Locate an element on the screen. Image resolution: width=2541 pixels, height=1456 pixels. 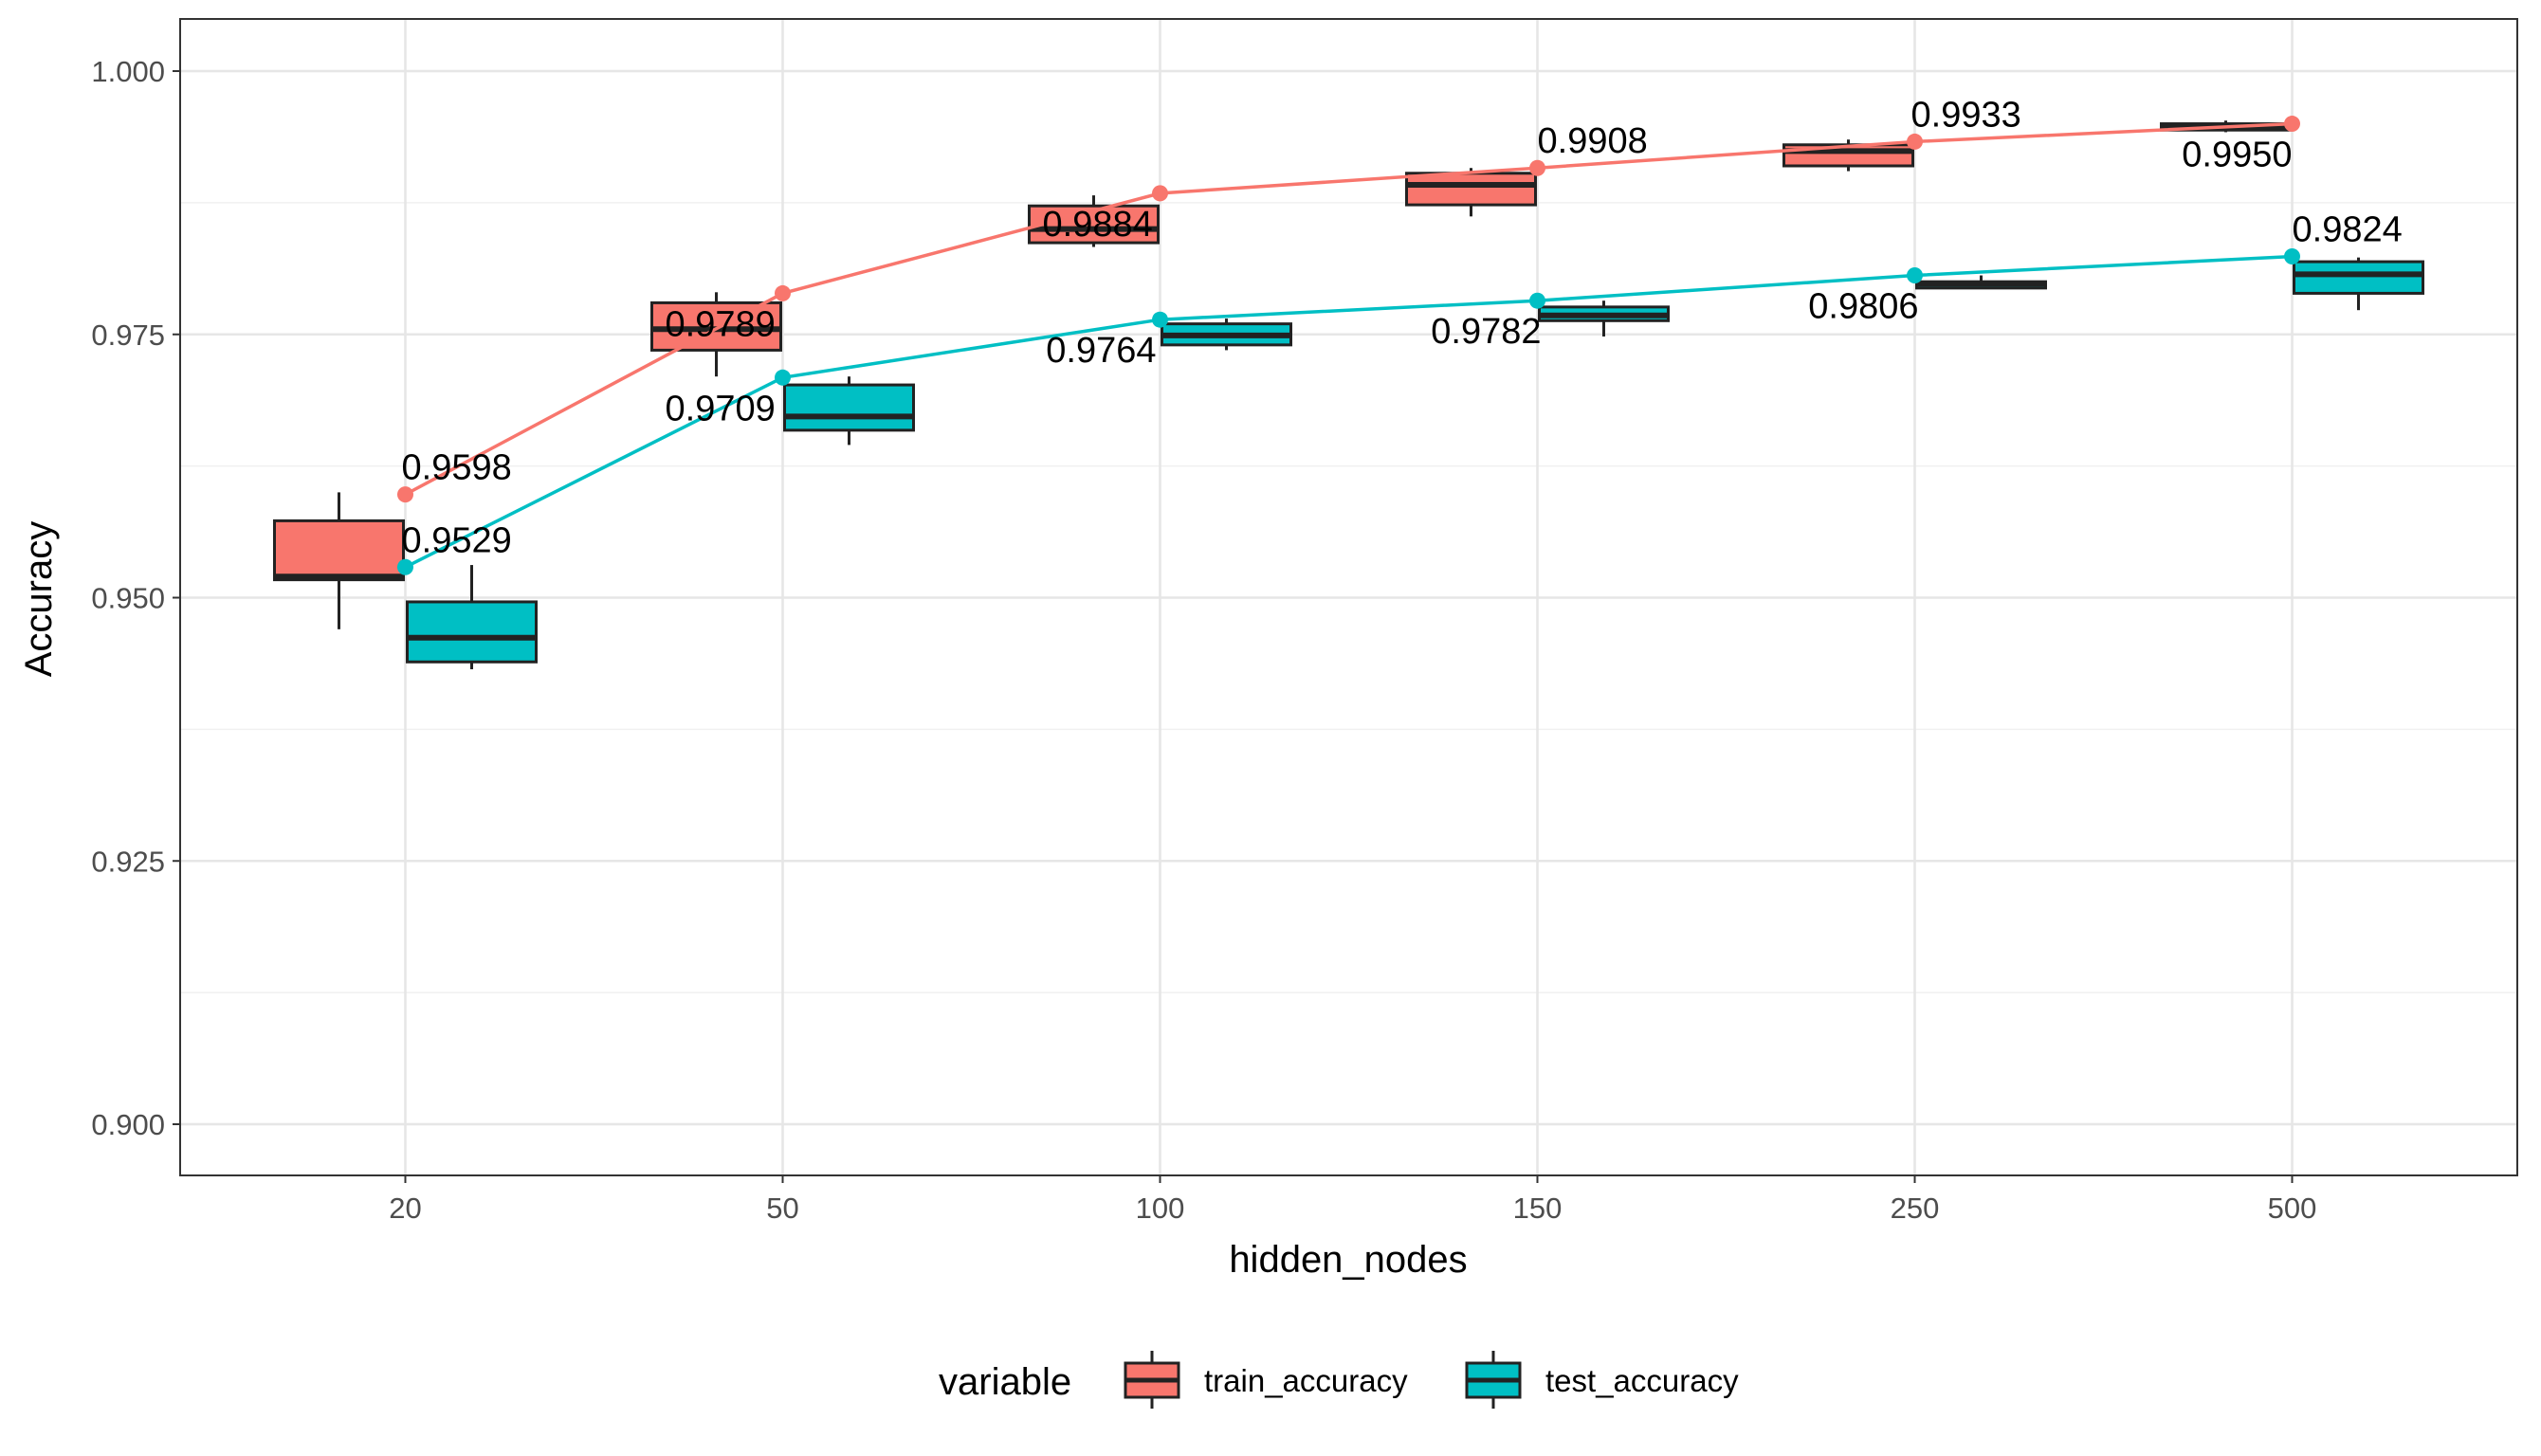
data-label-train_accuracy: 0.9789 is located at coordinates (721, 324).